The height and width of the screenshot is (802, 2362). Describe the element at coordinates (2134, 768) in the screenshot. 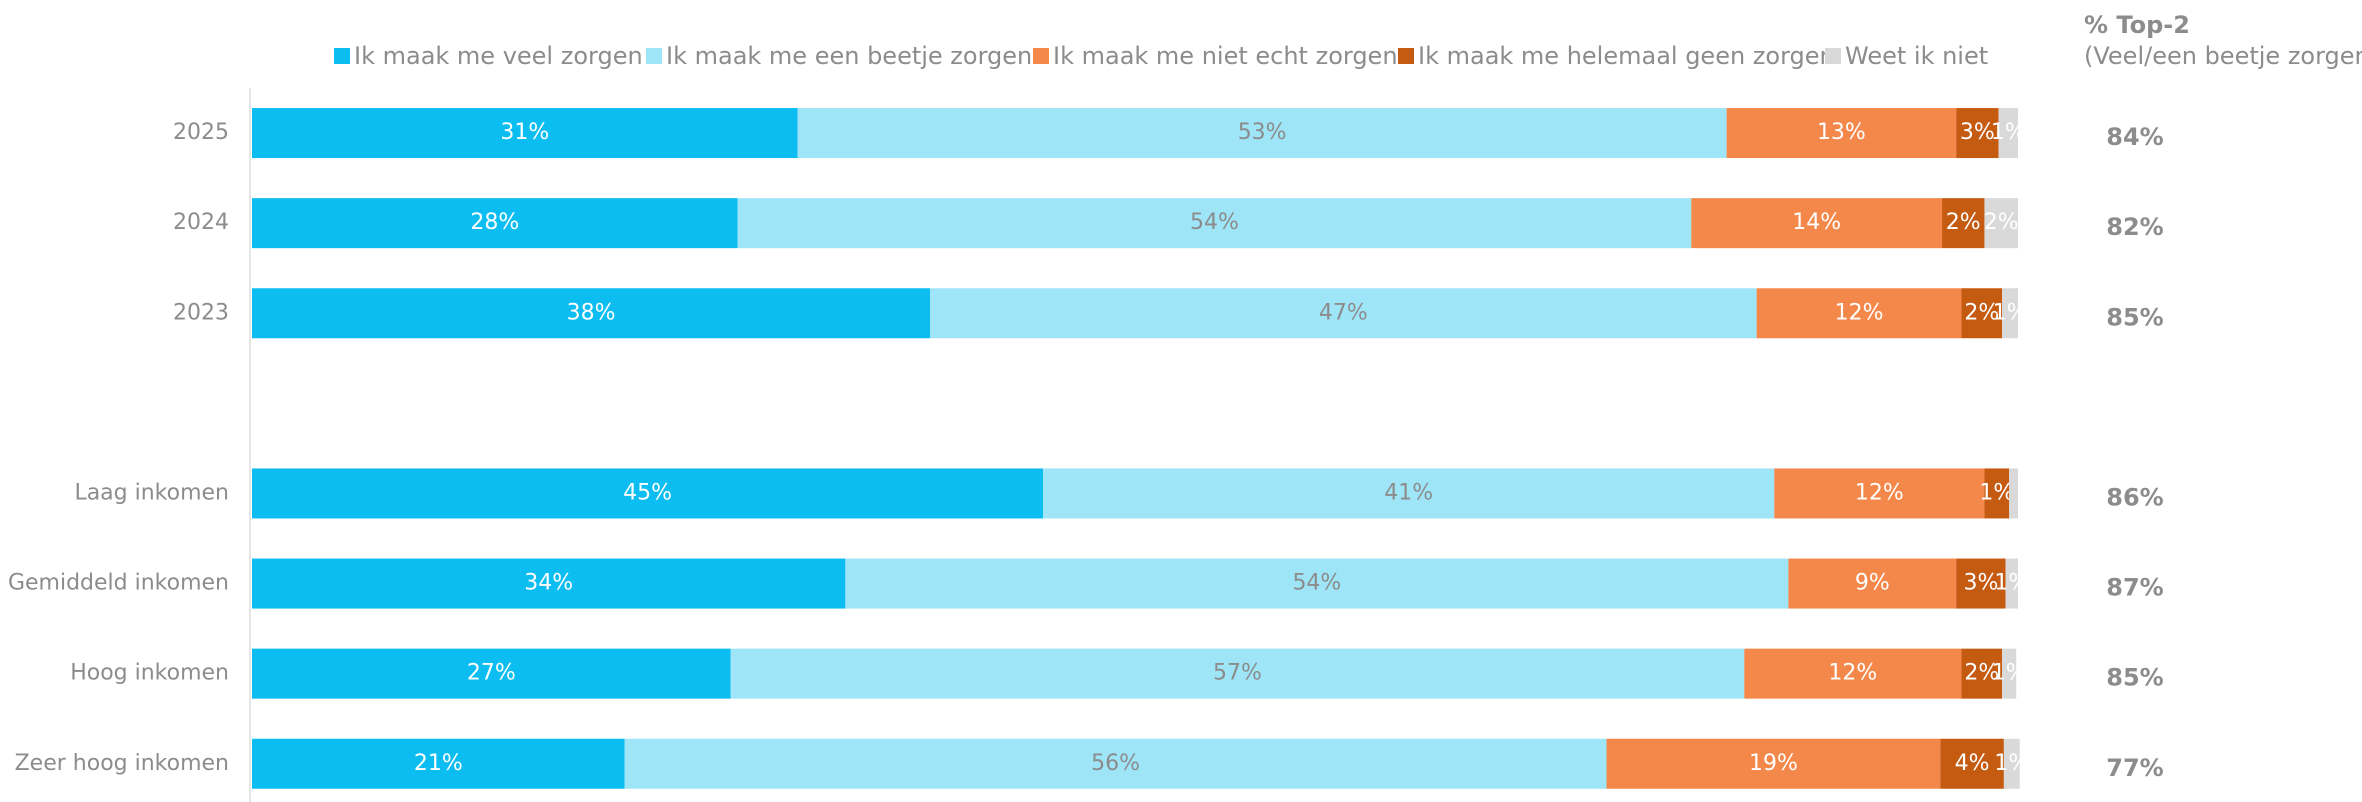

I see `top2-value: 77%` at that location.